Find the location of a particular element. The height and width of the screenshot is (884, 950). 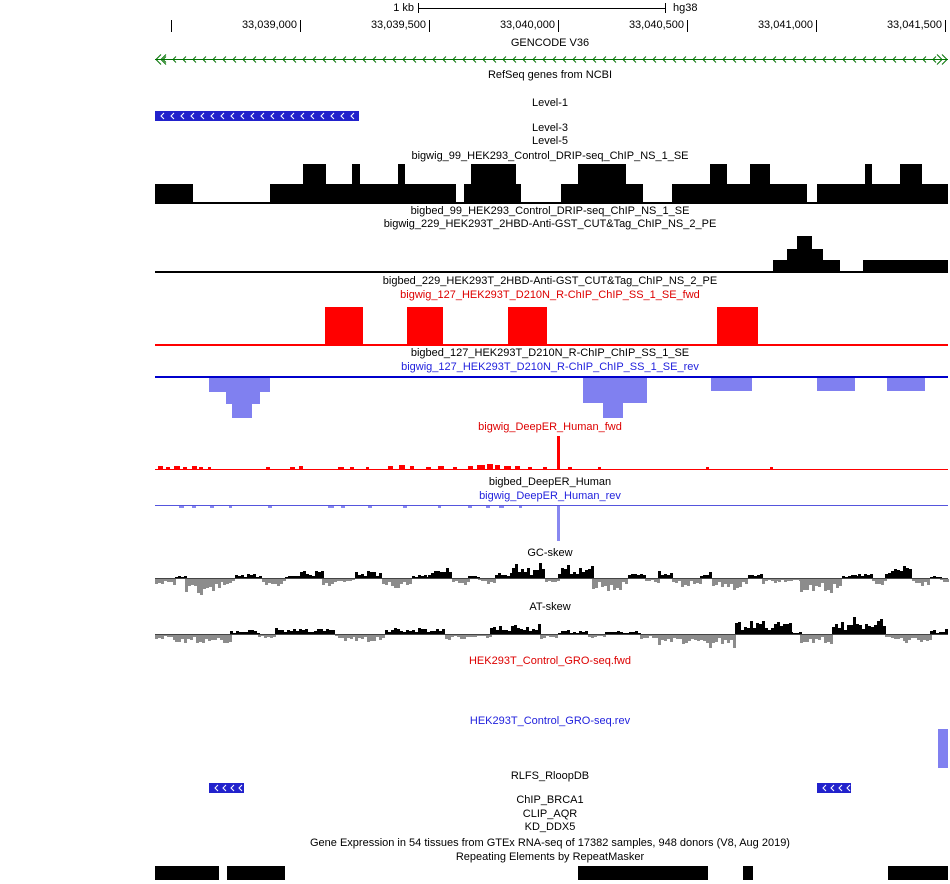

deeper_rev_signal-graphic is located at coordinates (551, 523).